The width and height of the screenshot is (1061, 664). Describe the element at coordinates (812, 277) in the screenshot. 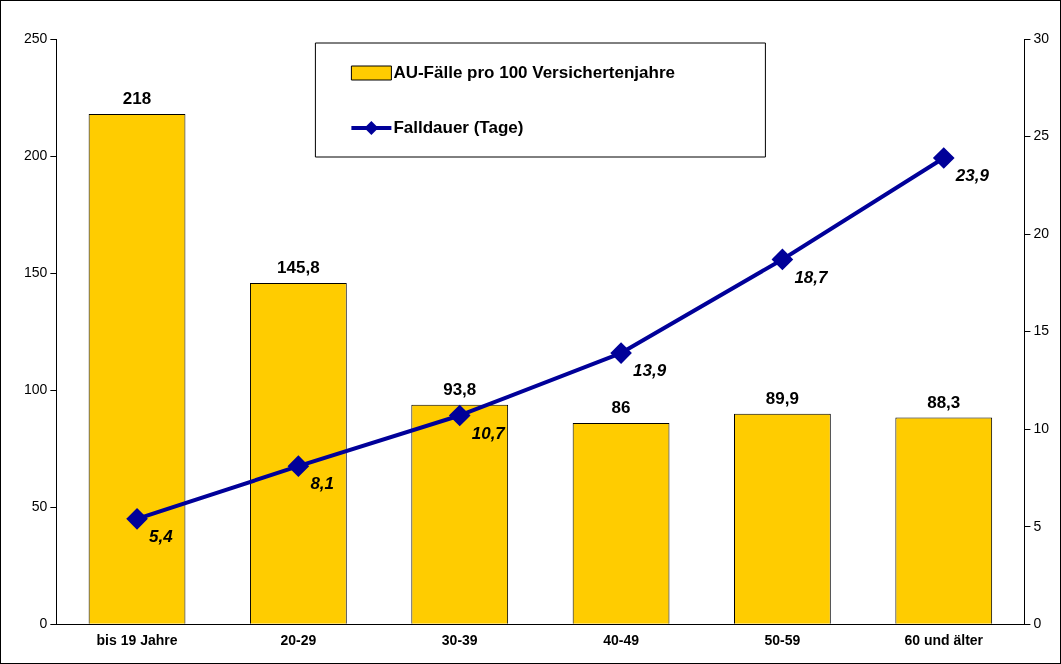

I see `data-label: 18,7` at that location.